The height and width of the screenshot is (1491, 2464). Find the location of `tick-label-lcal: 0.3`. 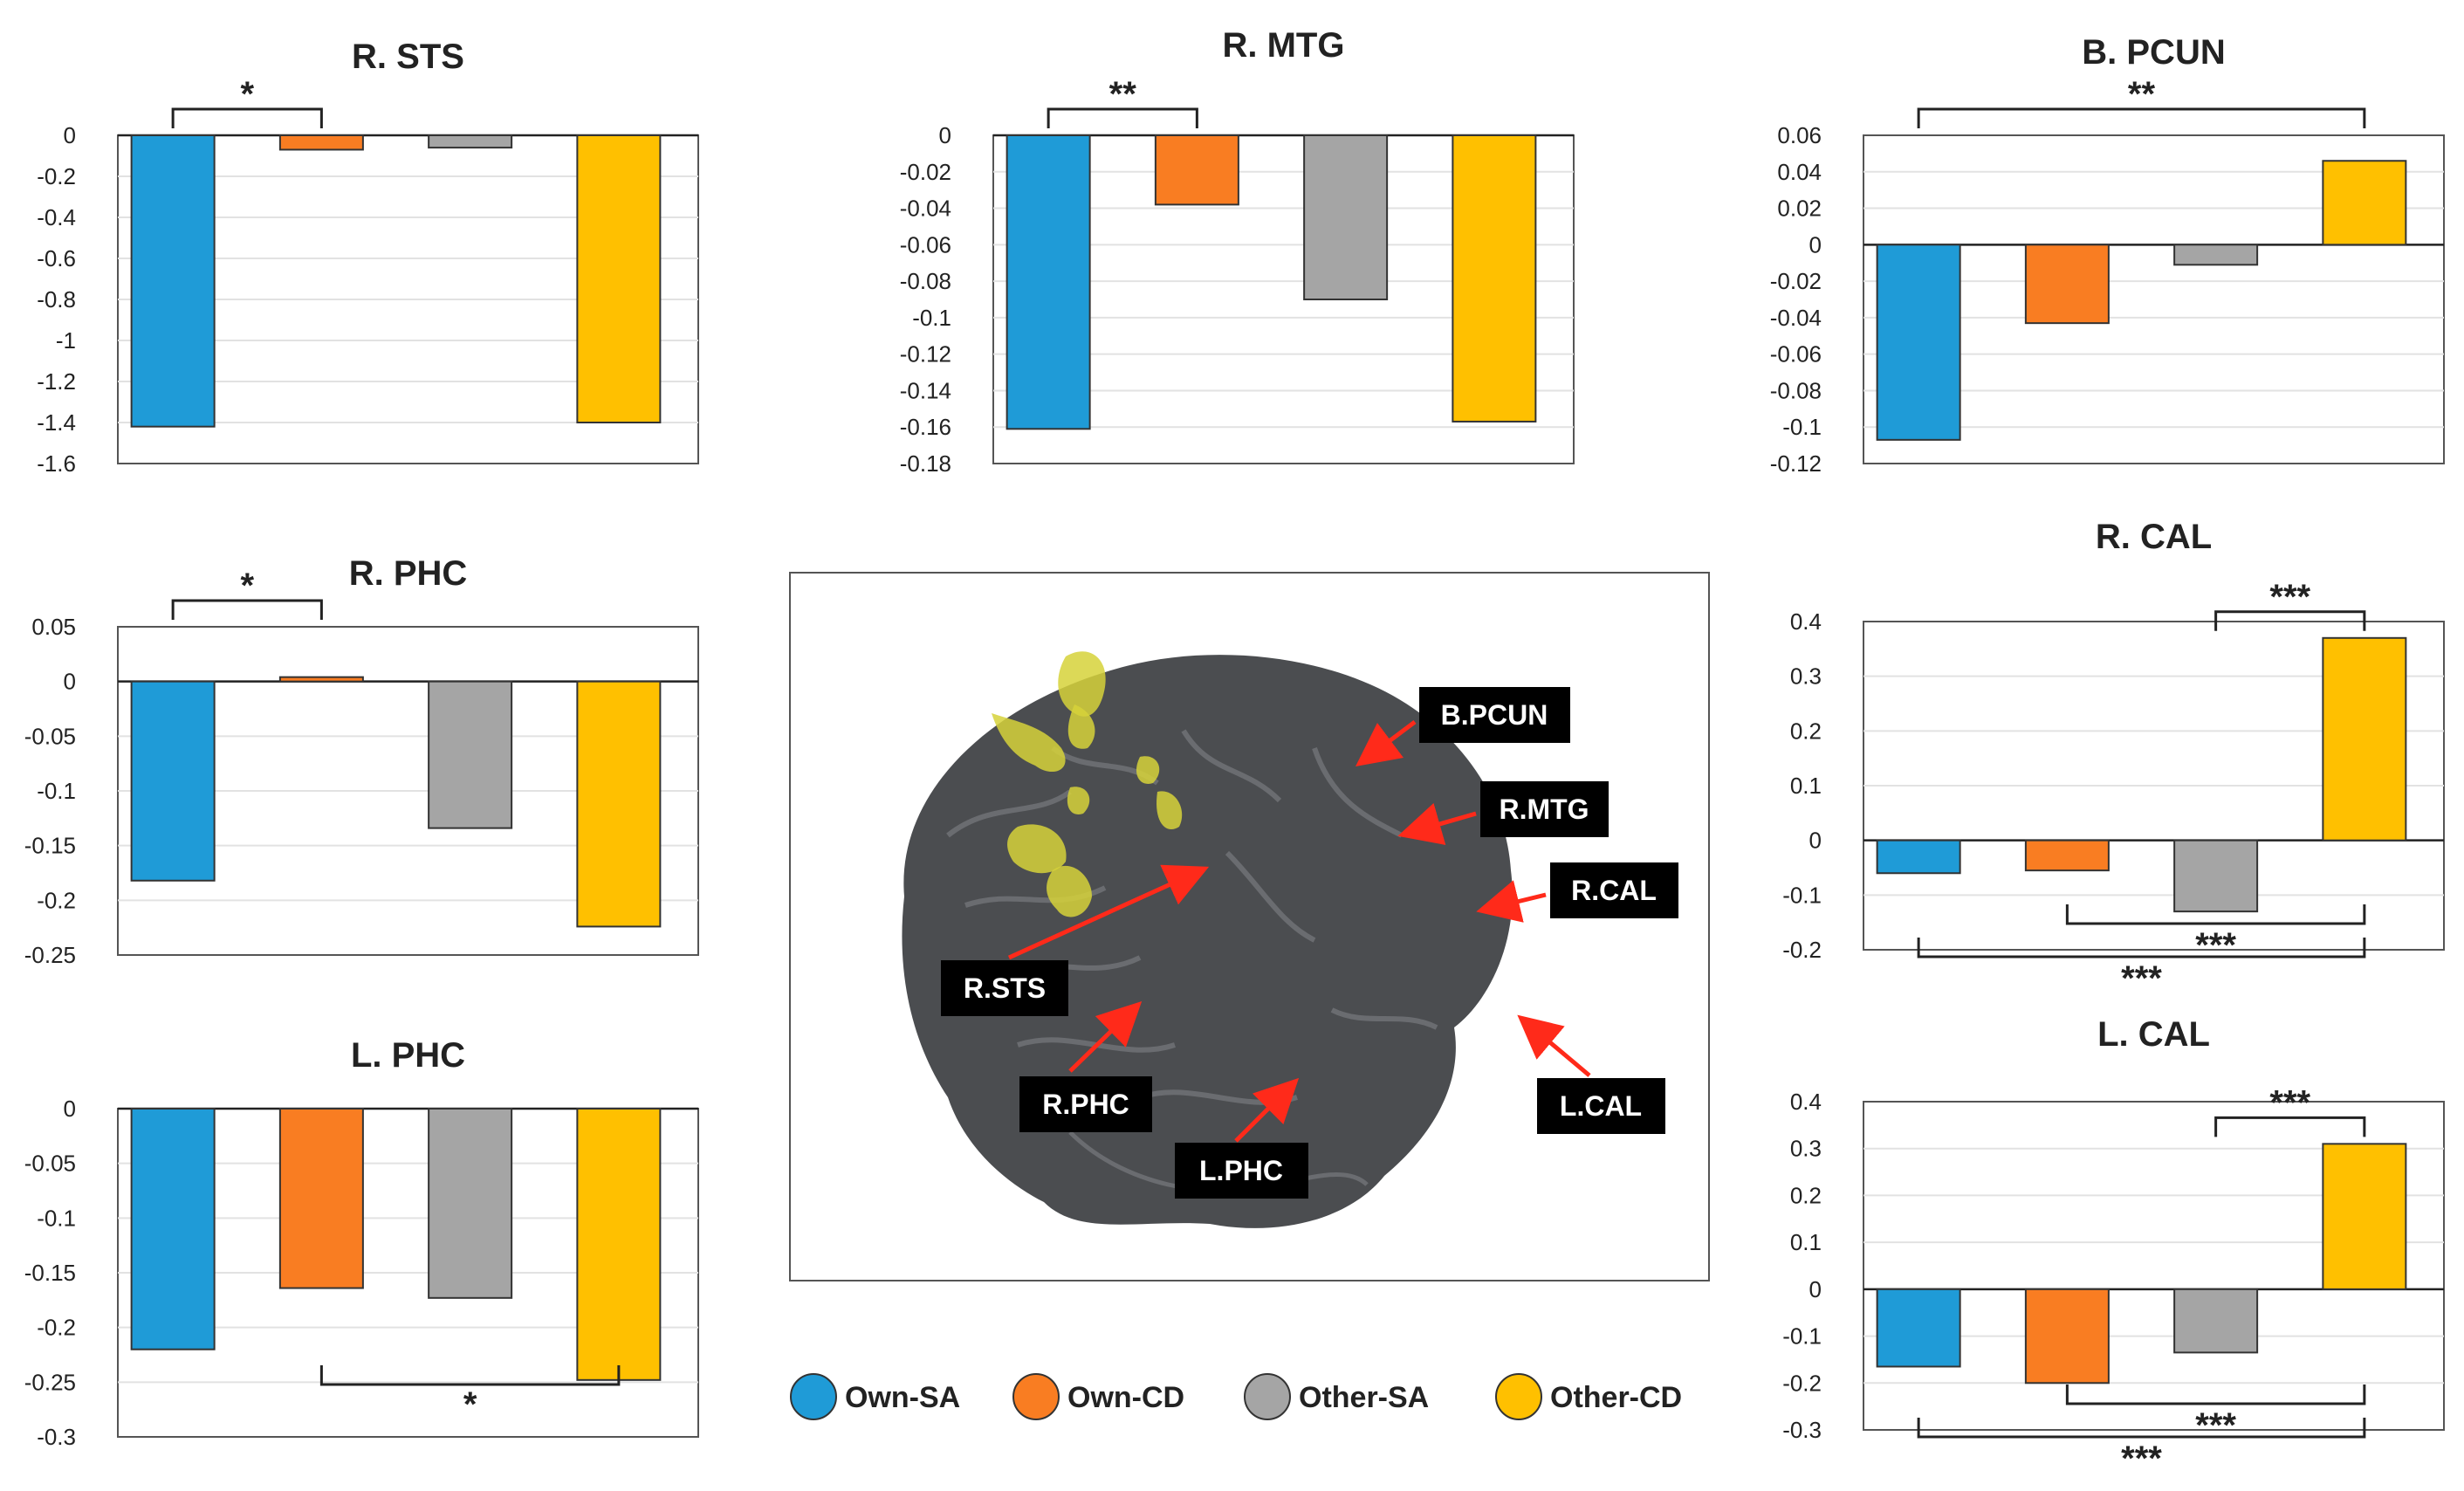

tick-label-lcal: 0.3 is located at coordinates (1806, 1149).